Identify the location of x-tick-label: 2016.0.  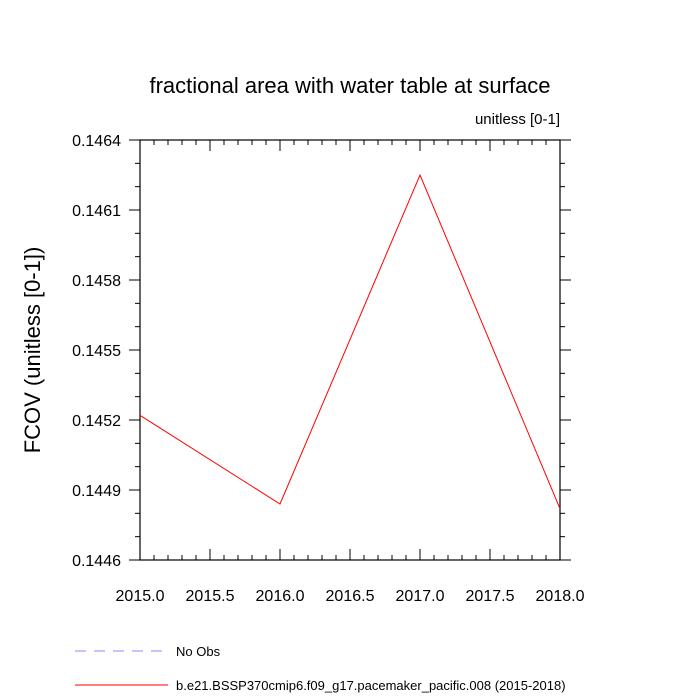
(280, 596).